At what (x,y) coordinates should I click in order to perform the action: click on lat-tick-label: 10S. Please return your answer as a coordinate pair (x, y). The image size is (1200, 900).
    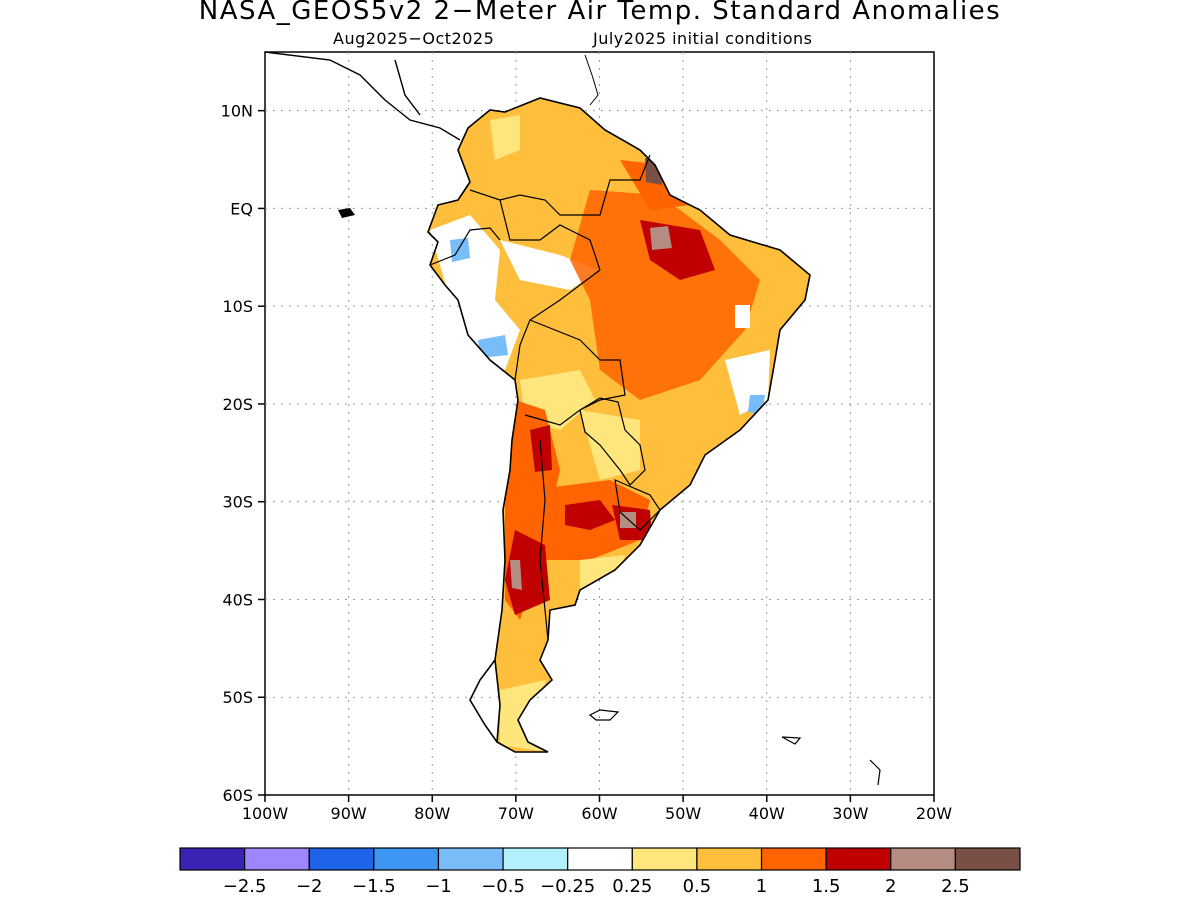
    Looking at the image, I should click on (237, 306).